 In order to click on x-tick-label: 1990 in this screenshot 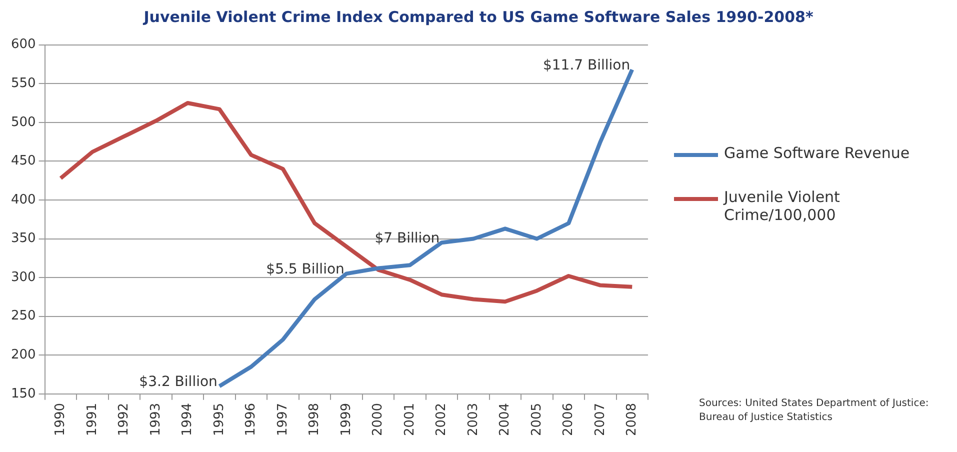, I will do `click(60, 419)`.